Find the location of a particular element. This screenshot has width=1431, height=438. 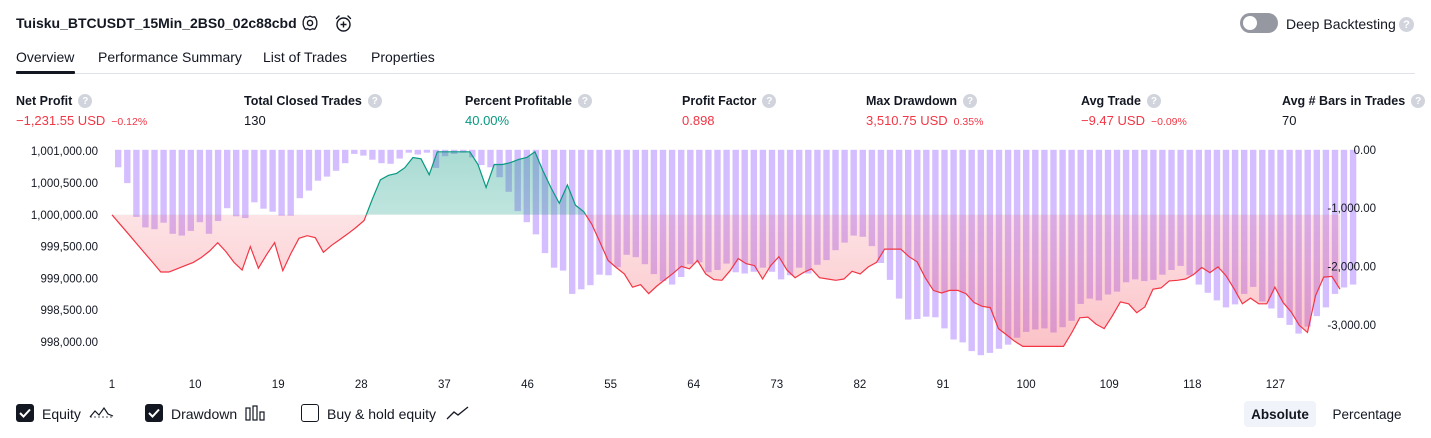

settings-icon is located at coordinates (310, 23).